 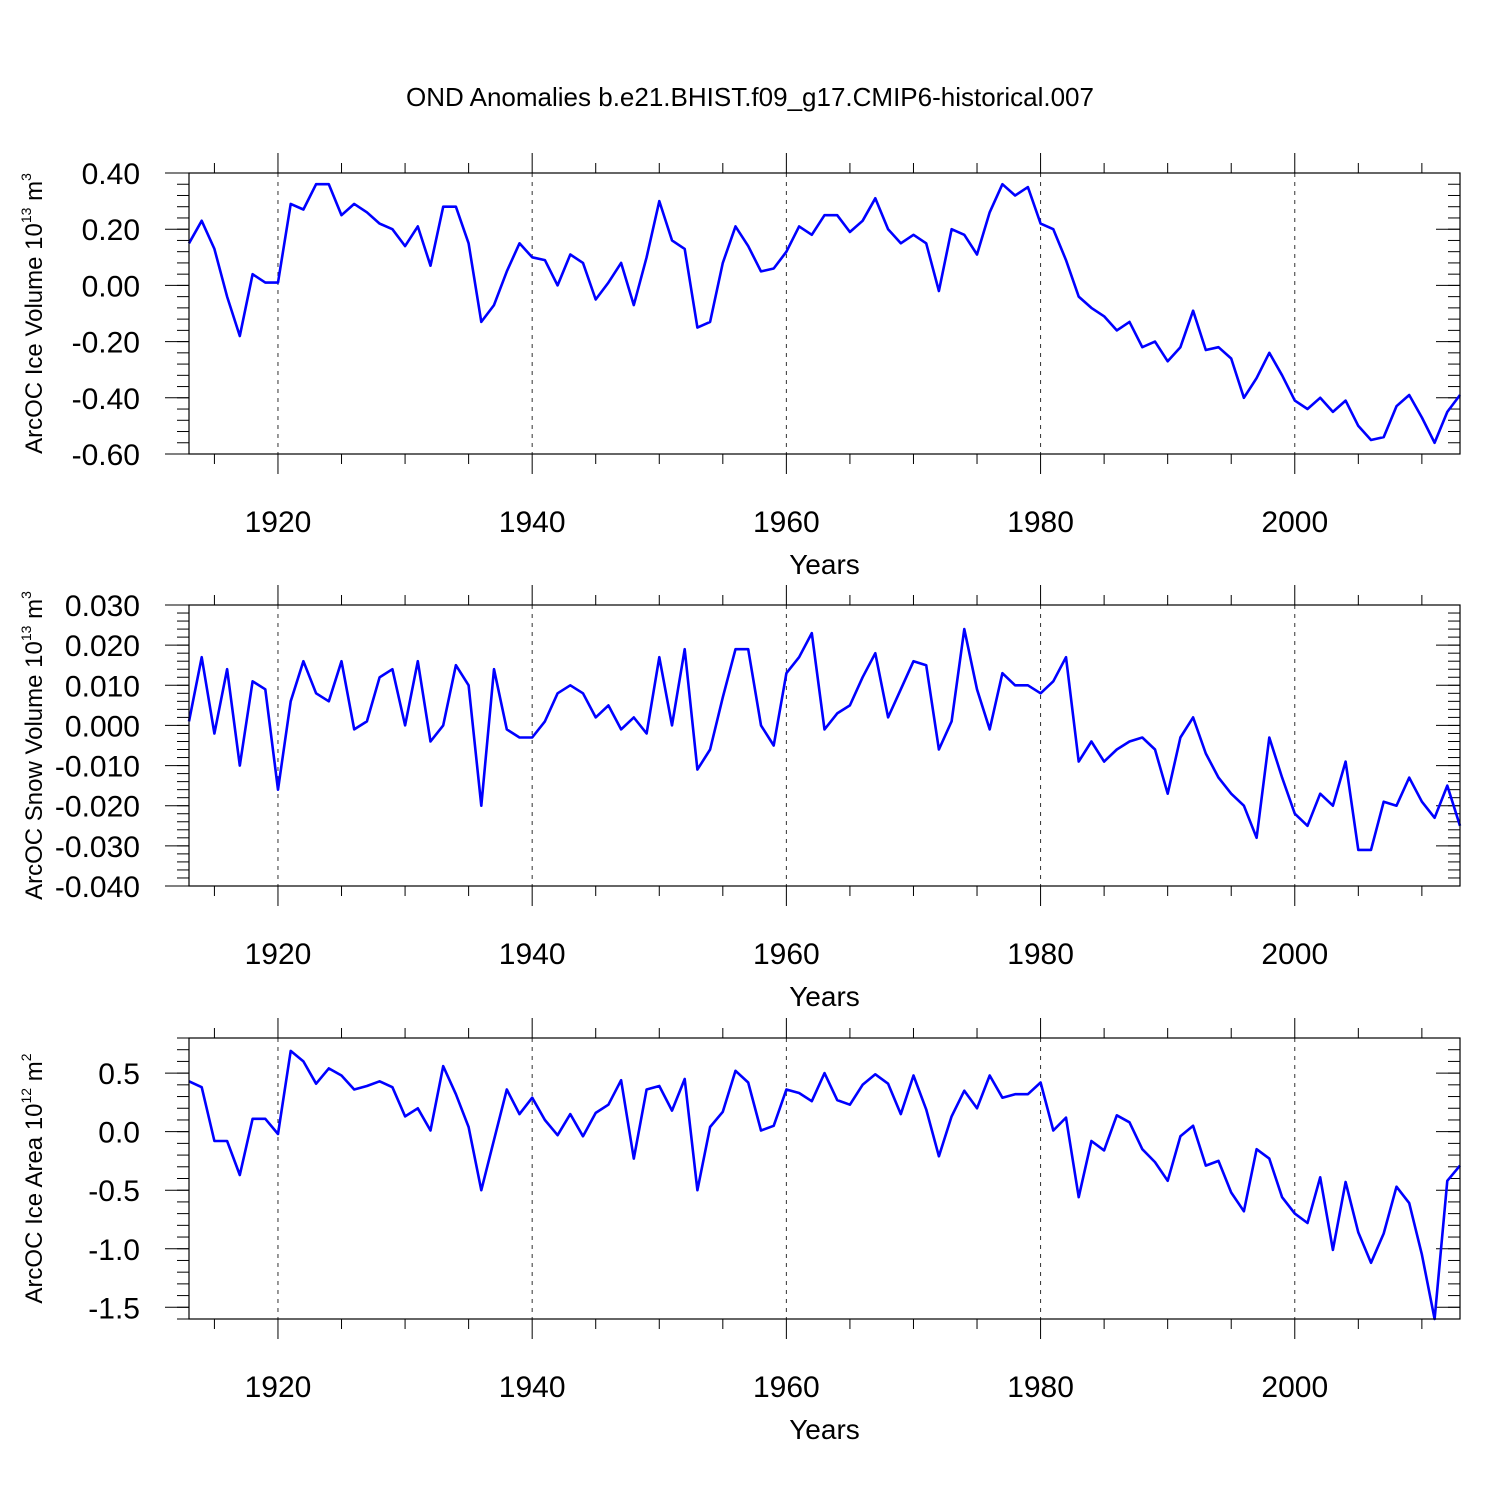 What do you see at coordinates (119, 1074) in the screenshot?
I see `y-tick-label: 0.5` at bounding box center [119, 1074].